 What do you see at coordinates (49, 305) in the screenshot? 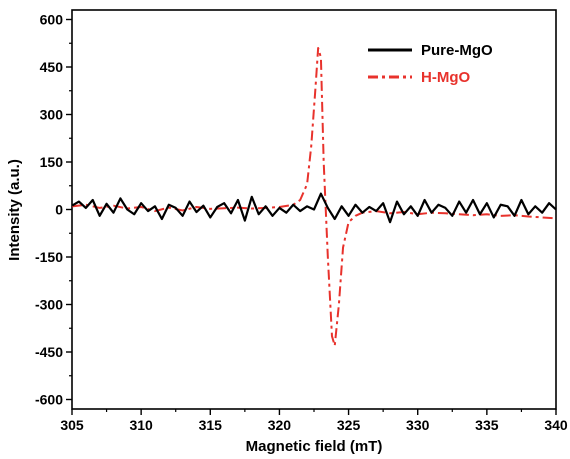
I see `y-tick-label: -300` at bounding box center [49, 305].